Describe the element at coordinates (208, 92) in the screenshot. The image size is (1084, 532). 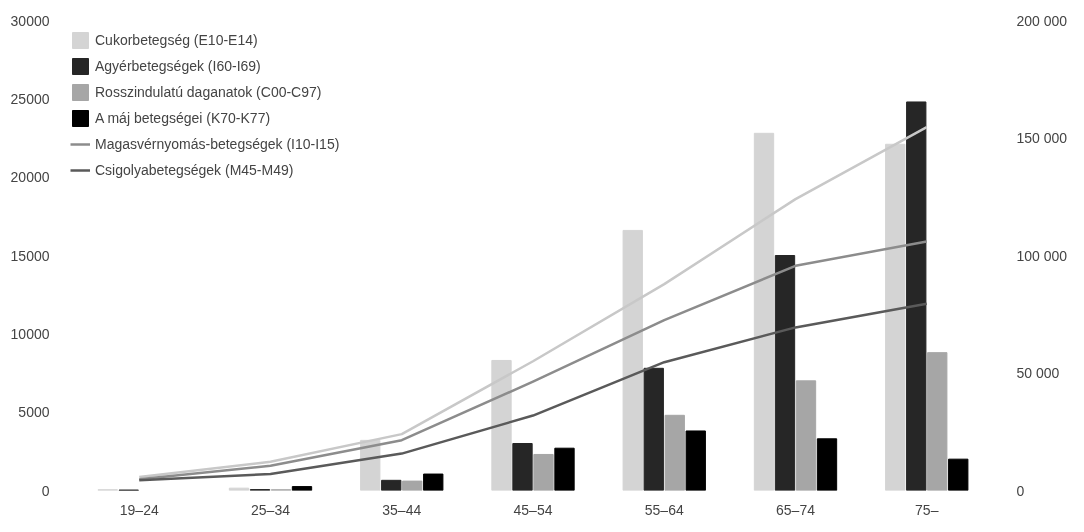
I see `legend-label: Rosszindulatú daganatok (C00-C97)` at that location.